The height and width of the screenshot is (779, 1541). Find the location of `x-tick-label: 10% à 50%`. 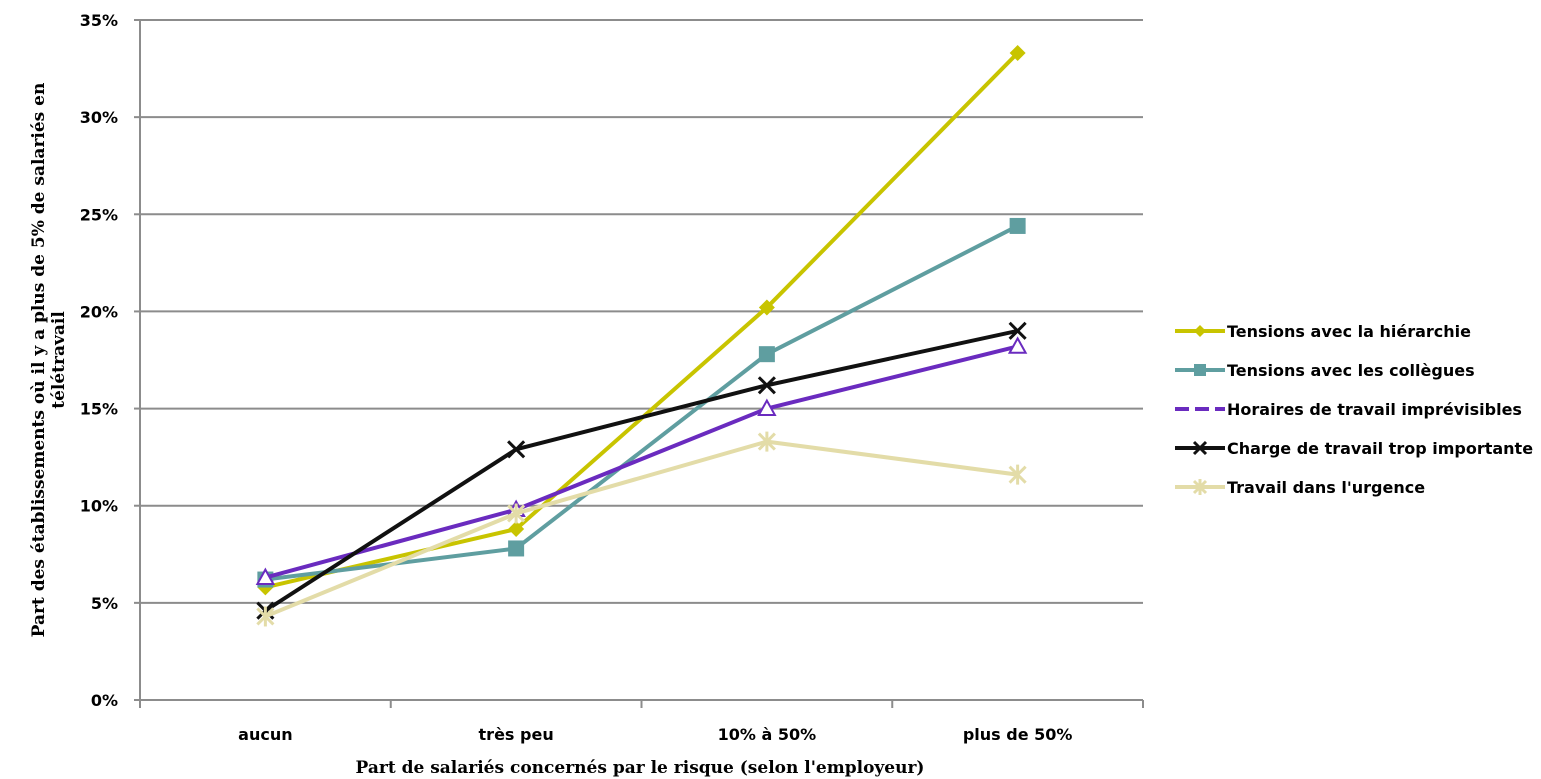

x-tick-label: 10% à 50% is located at coordinates (767, 734).